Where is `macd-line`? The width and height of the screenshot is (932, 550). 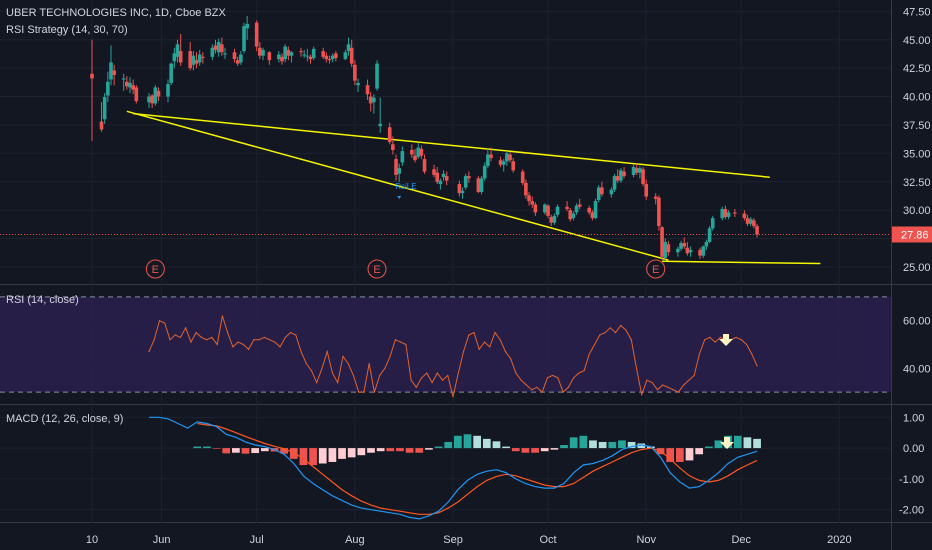 macd-line is located at coordinates (453, 468).